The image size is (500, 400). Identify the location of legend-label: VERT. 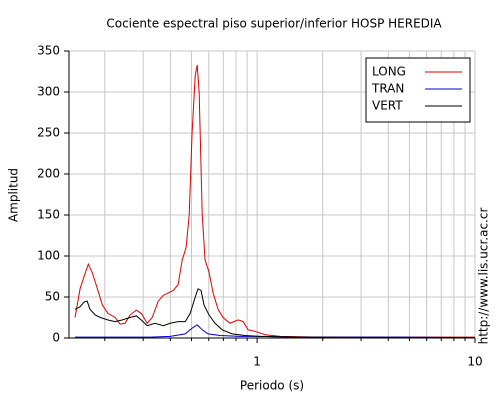
(387, 106).